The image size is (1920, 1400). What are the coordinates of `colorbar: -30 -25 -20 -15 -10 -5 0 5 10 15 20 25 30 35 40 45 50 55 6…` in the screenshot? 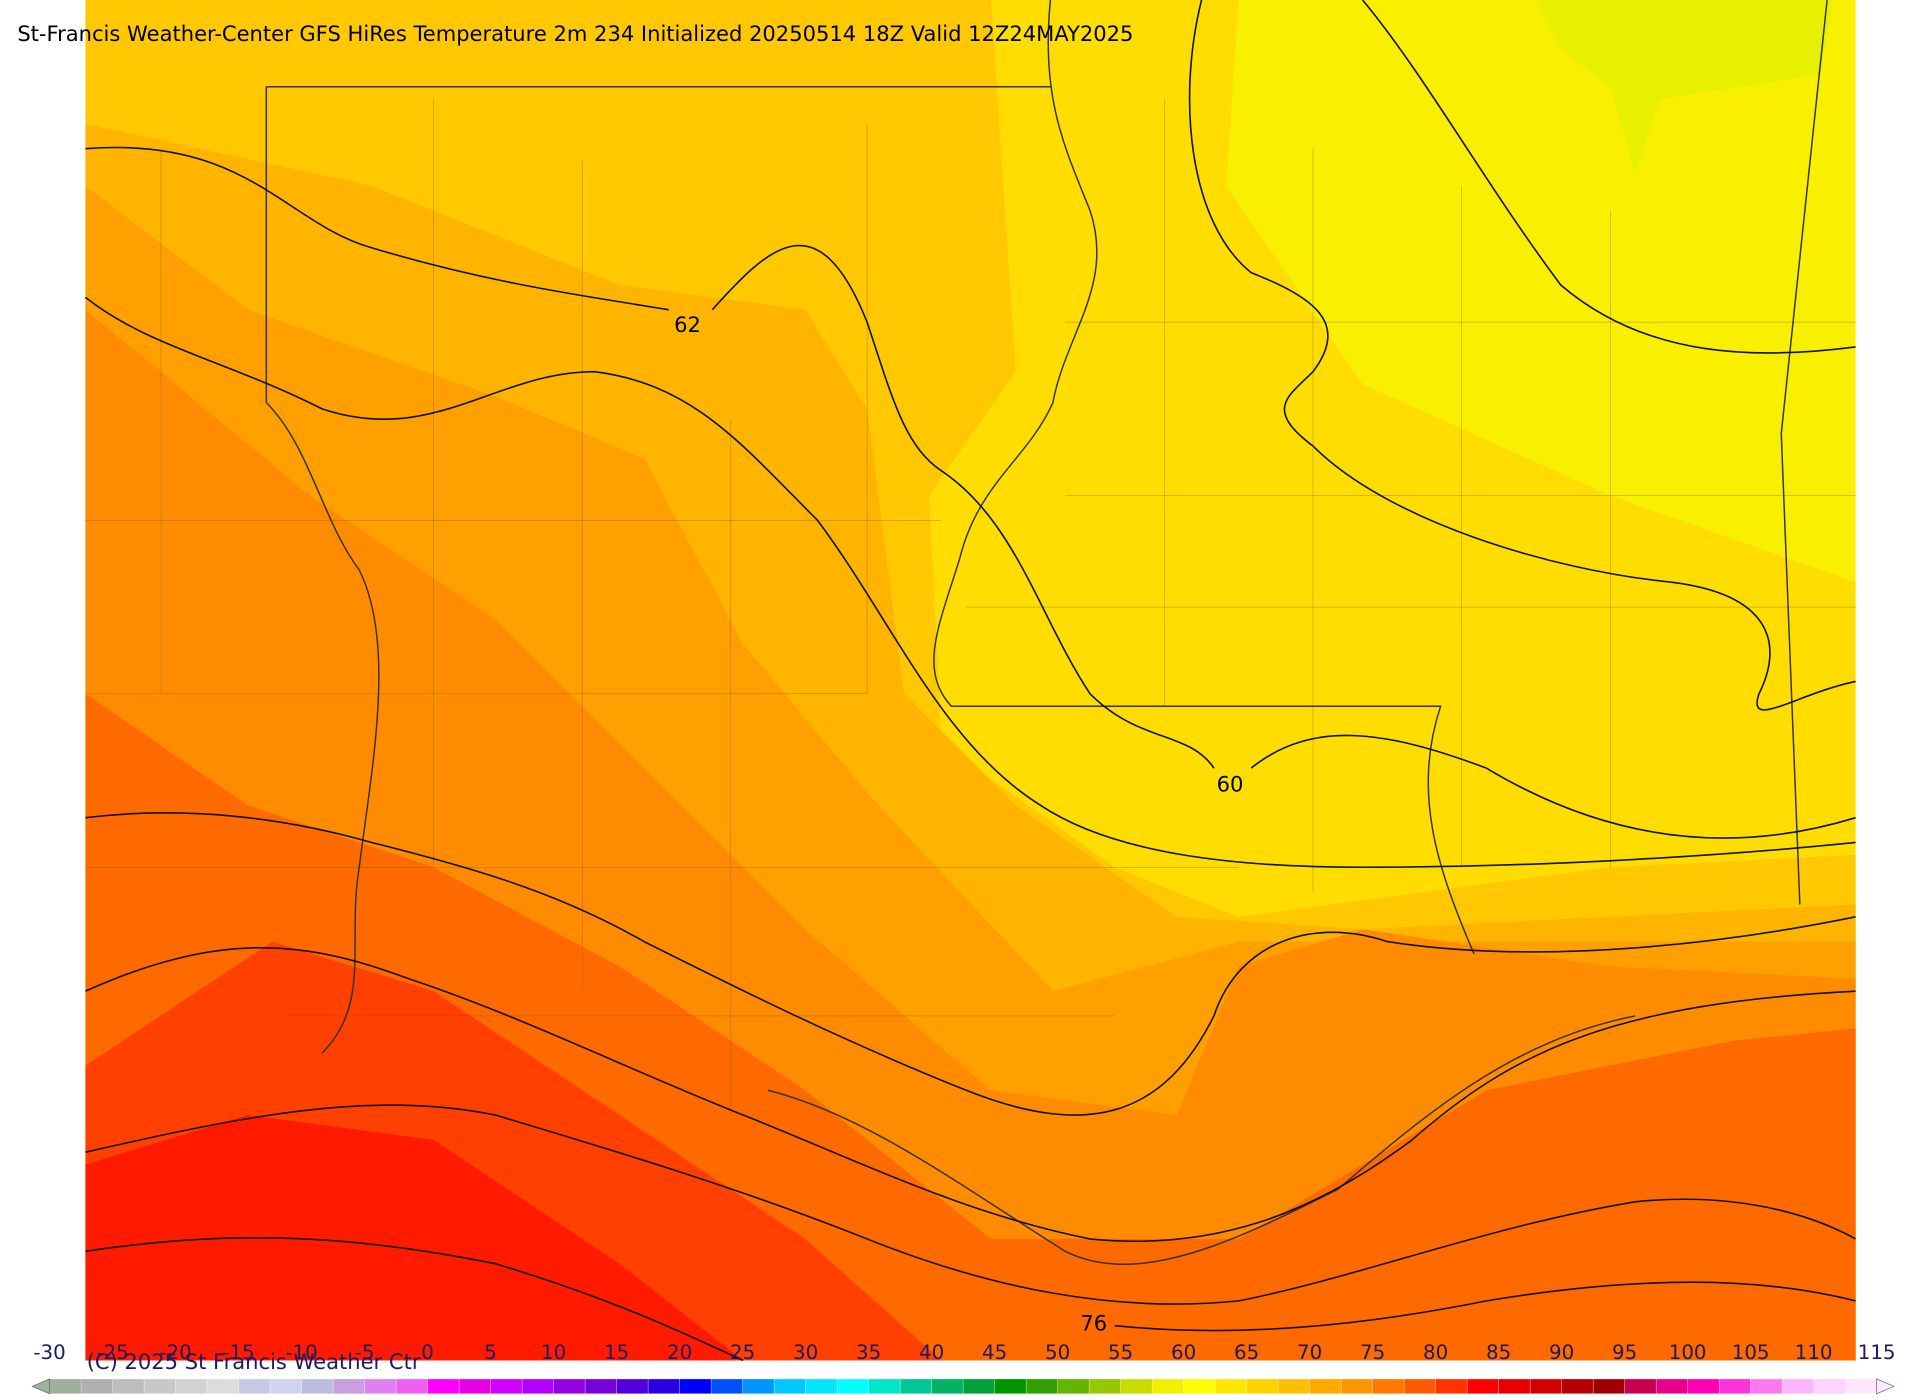 It's located at (963, 1368).